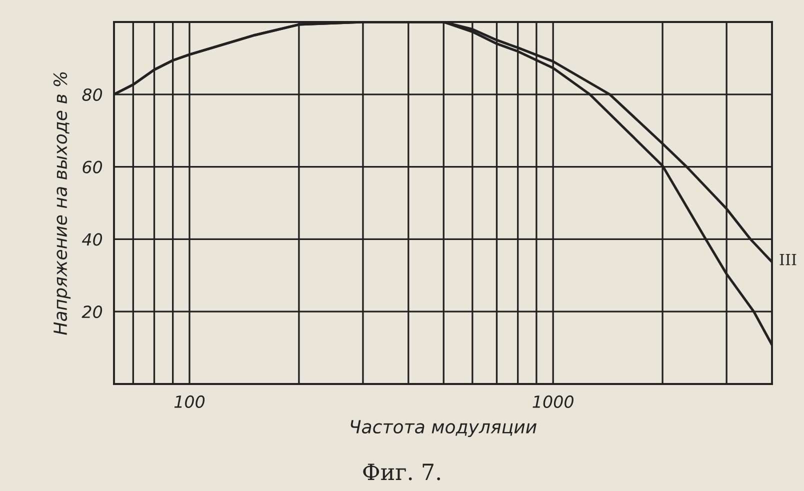  What do you see at coordinates (189, 401) in the screenshot?
I see `x-tick-label: 100` at bounding box center [189, 401].